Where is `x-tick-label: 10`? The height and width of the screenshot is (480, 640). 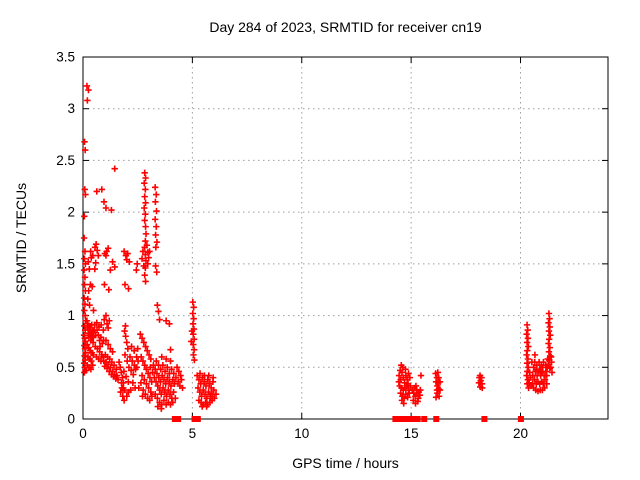 x-tick-label: 10 is located at coordinates (301, 433).